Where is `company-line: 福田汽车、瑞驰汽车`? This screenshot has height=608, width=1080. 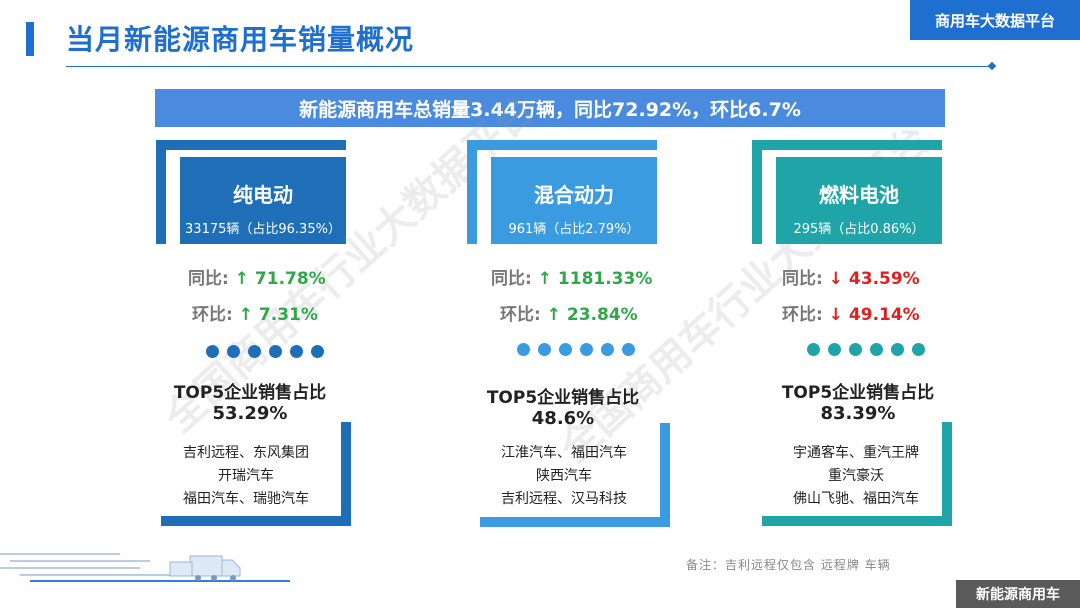
company-line: 福田汽车、瑞驰汽车 is located at coordinates (246, 499).